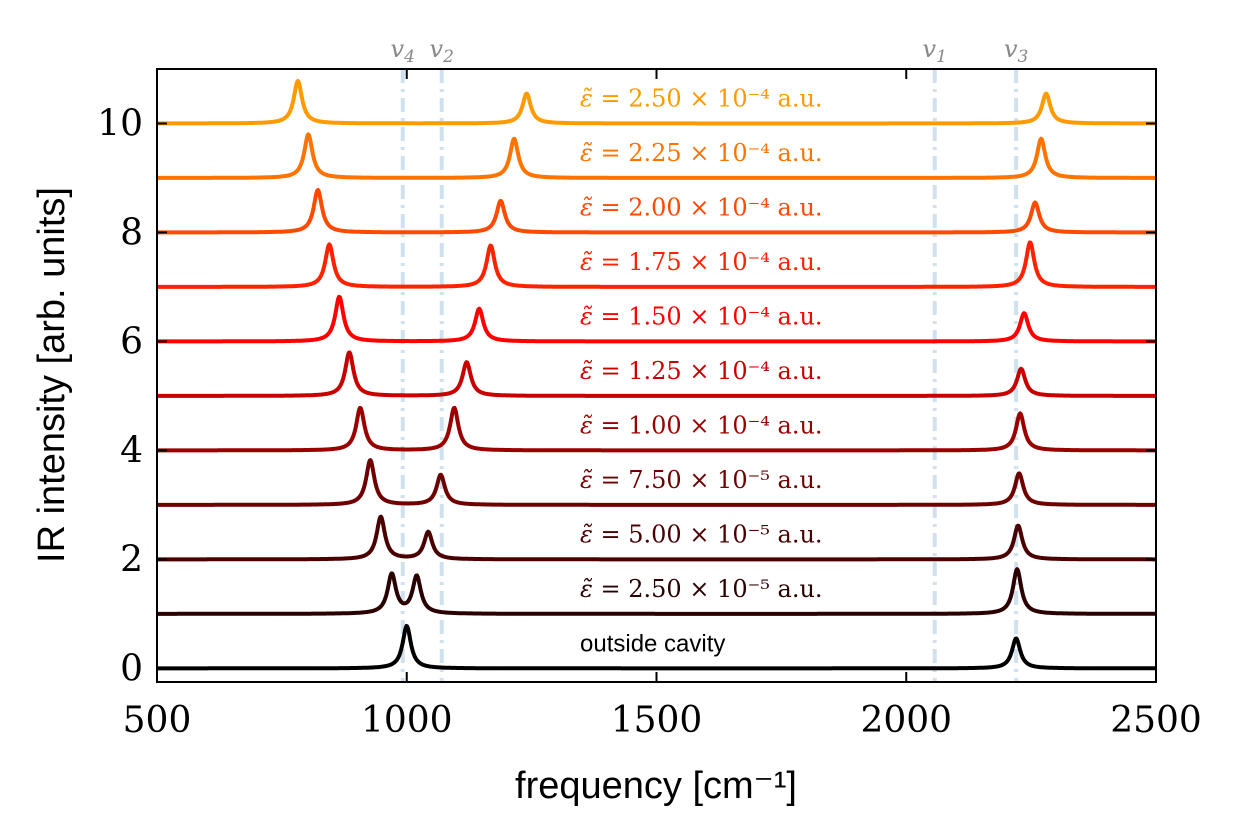 The width and height of the screenshot is (1234, 839). What do you see at coordinates (1016, 51) in the screenshot?
I see `mode-label-v3: v3` at bounding box center [1016, 51].